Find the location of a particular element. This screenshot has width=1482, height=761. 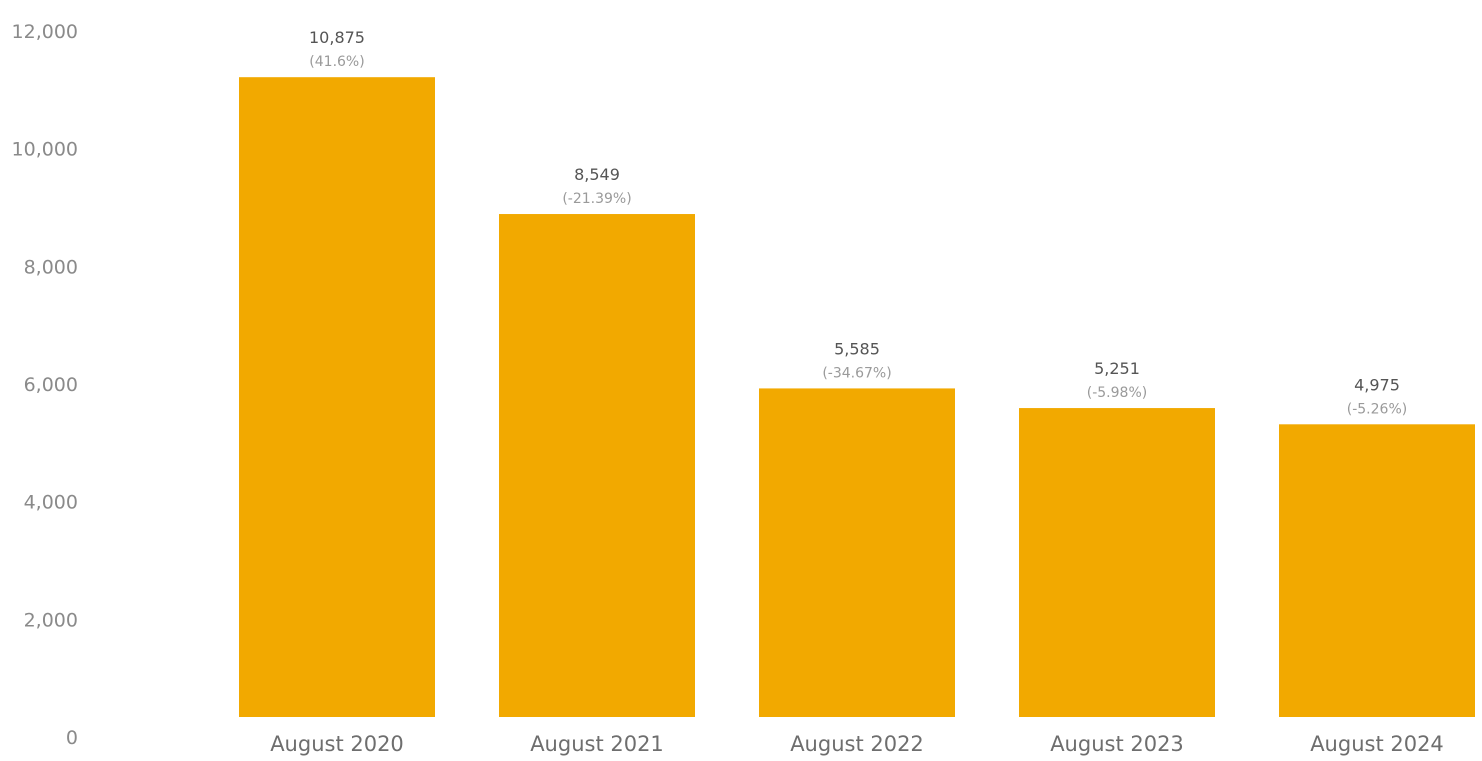

bar-change-label: (-34.67%) is located at coordinates (856, 373).